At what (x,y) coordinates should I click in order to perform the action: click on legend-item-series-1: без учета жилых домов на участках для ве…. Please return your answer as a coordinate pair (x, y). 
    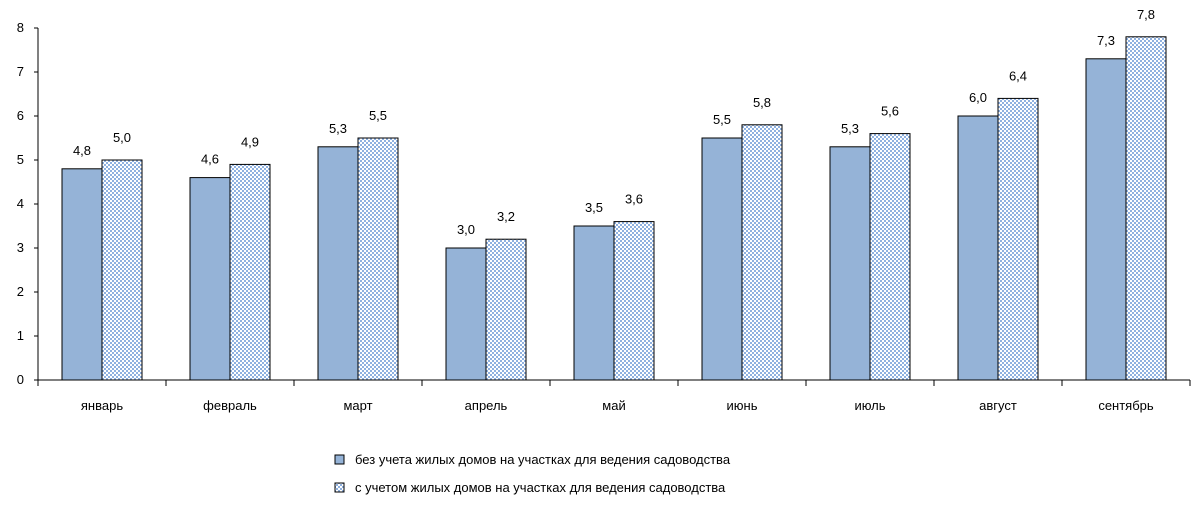
    Looking at the image, I should click on (532, 459).